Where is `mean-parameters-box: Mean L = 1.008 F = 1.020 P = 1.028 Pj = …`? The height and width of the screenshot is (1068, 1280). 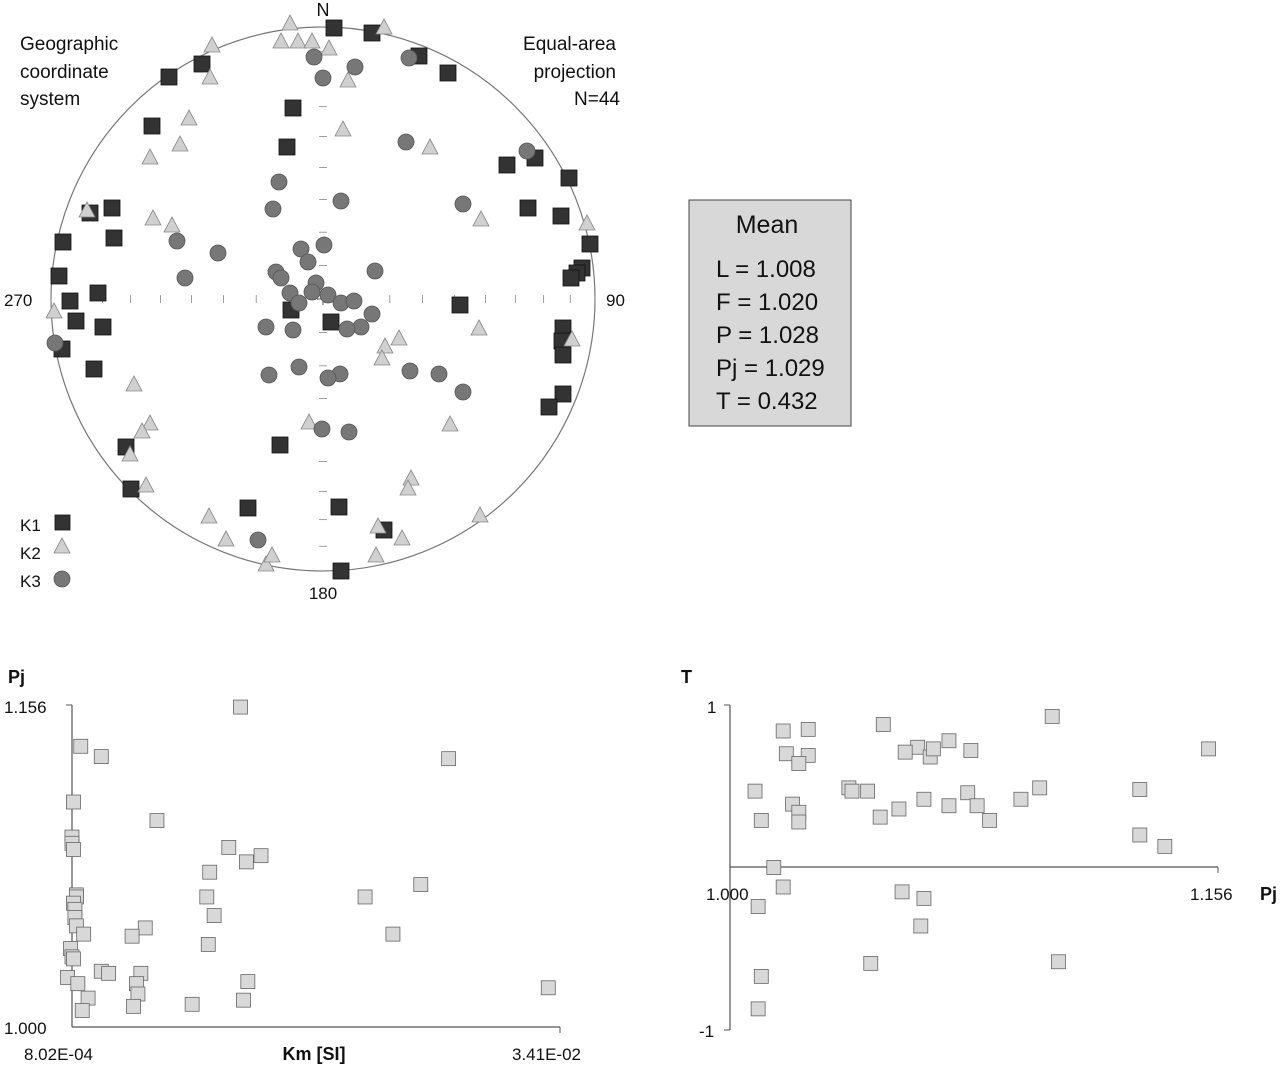 mean-parameters-box: Mean L = 1.008 F = 1.020 P = 1.028 Pj = … is located at coordinates (770, 313).